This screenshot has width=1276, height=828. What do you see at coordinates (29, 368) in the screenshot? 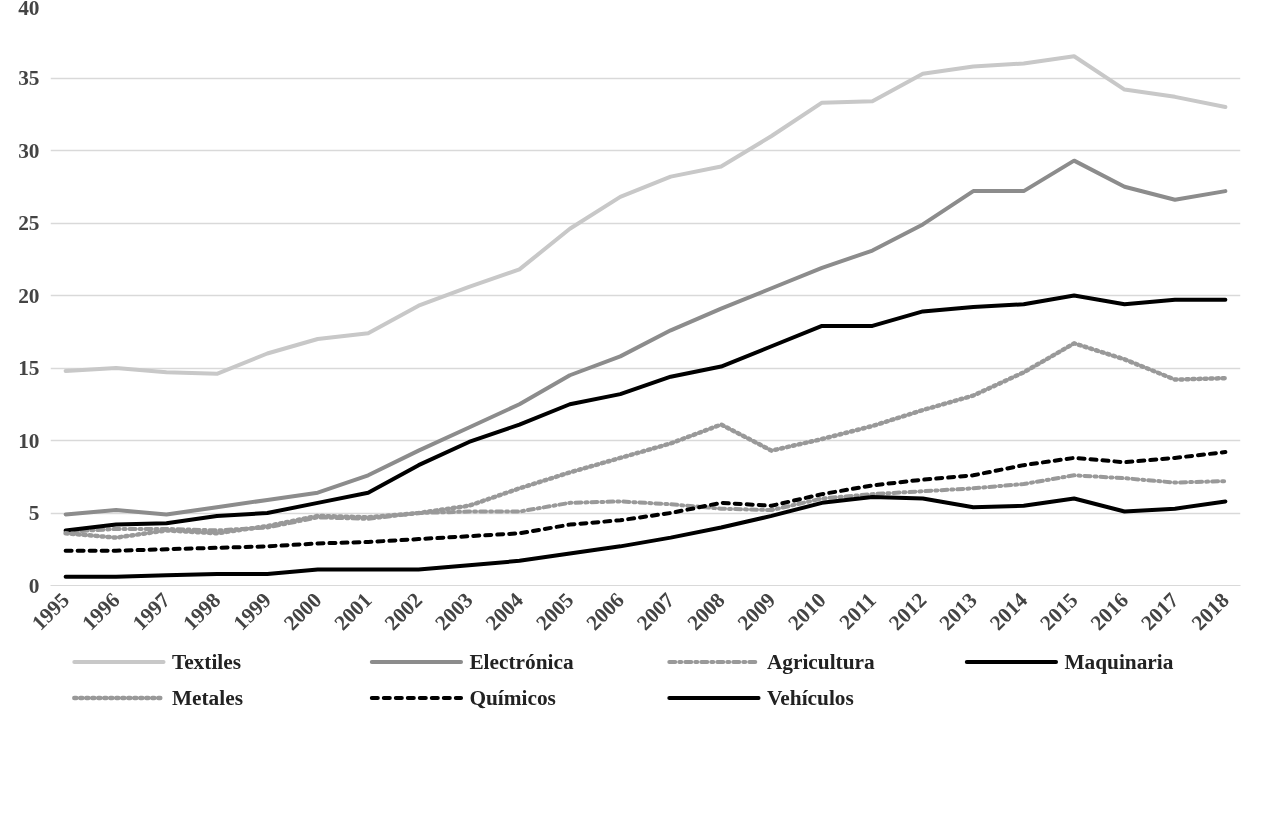
I see `y-tick-label: 15` at bounding box center [29, 368].